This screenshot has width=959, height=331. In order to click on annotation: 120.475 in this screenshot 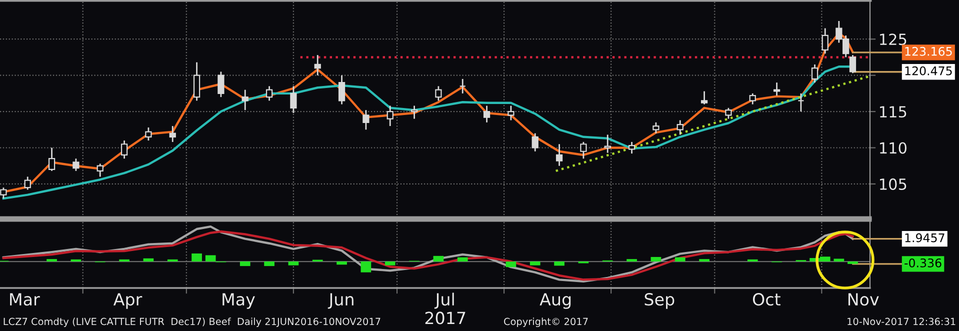, I will do `click(928, 71)`.